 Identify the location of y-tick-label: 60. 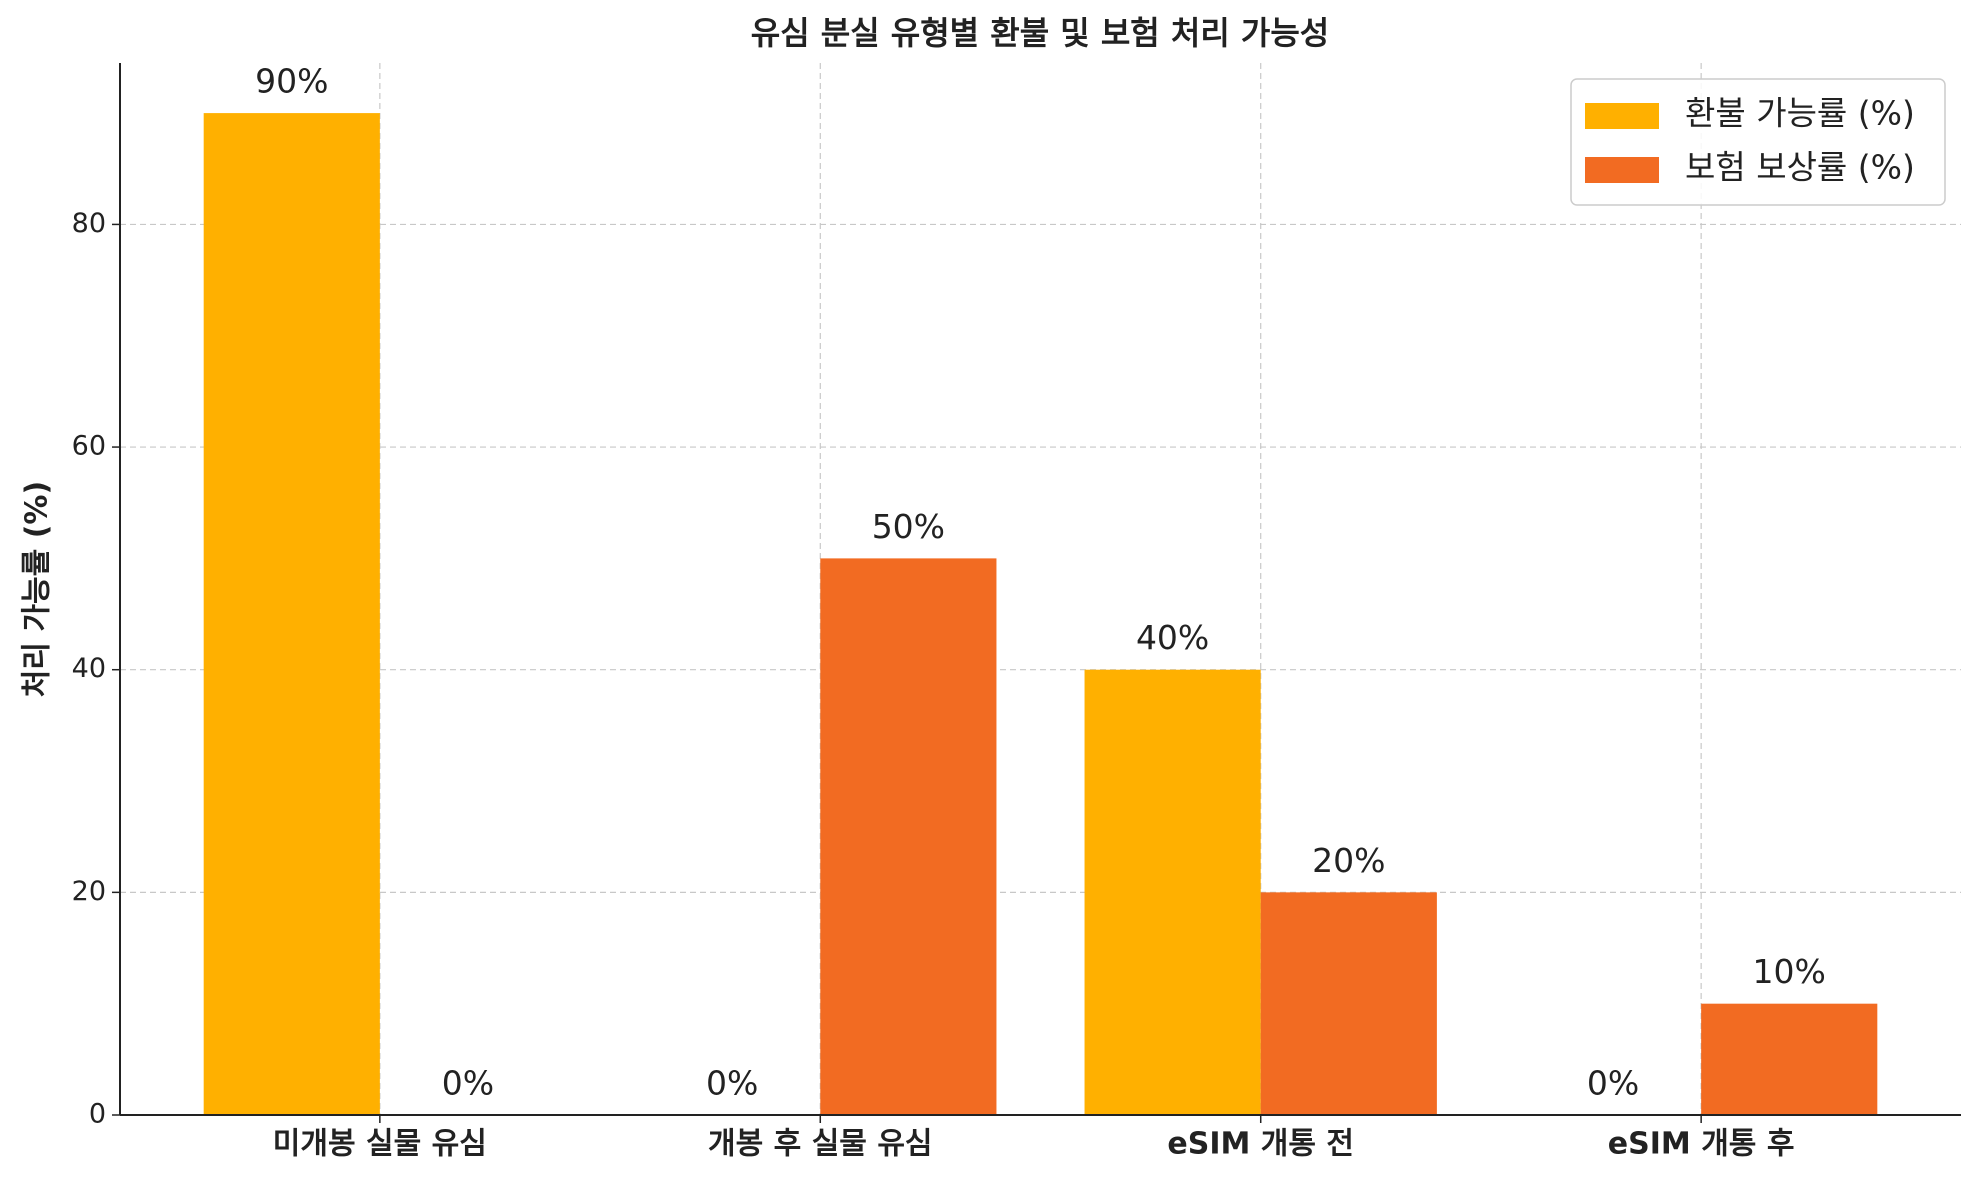
(89, 446).